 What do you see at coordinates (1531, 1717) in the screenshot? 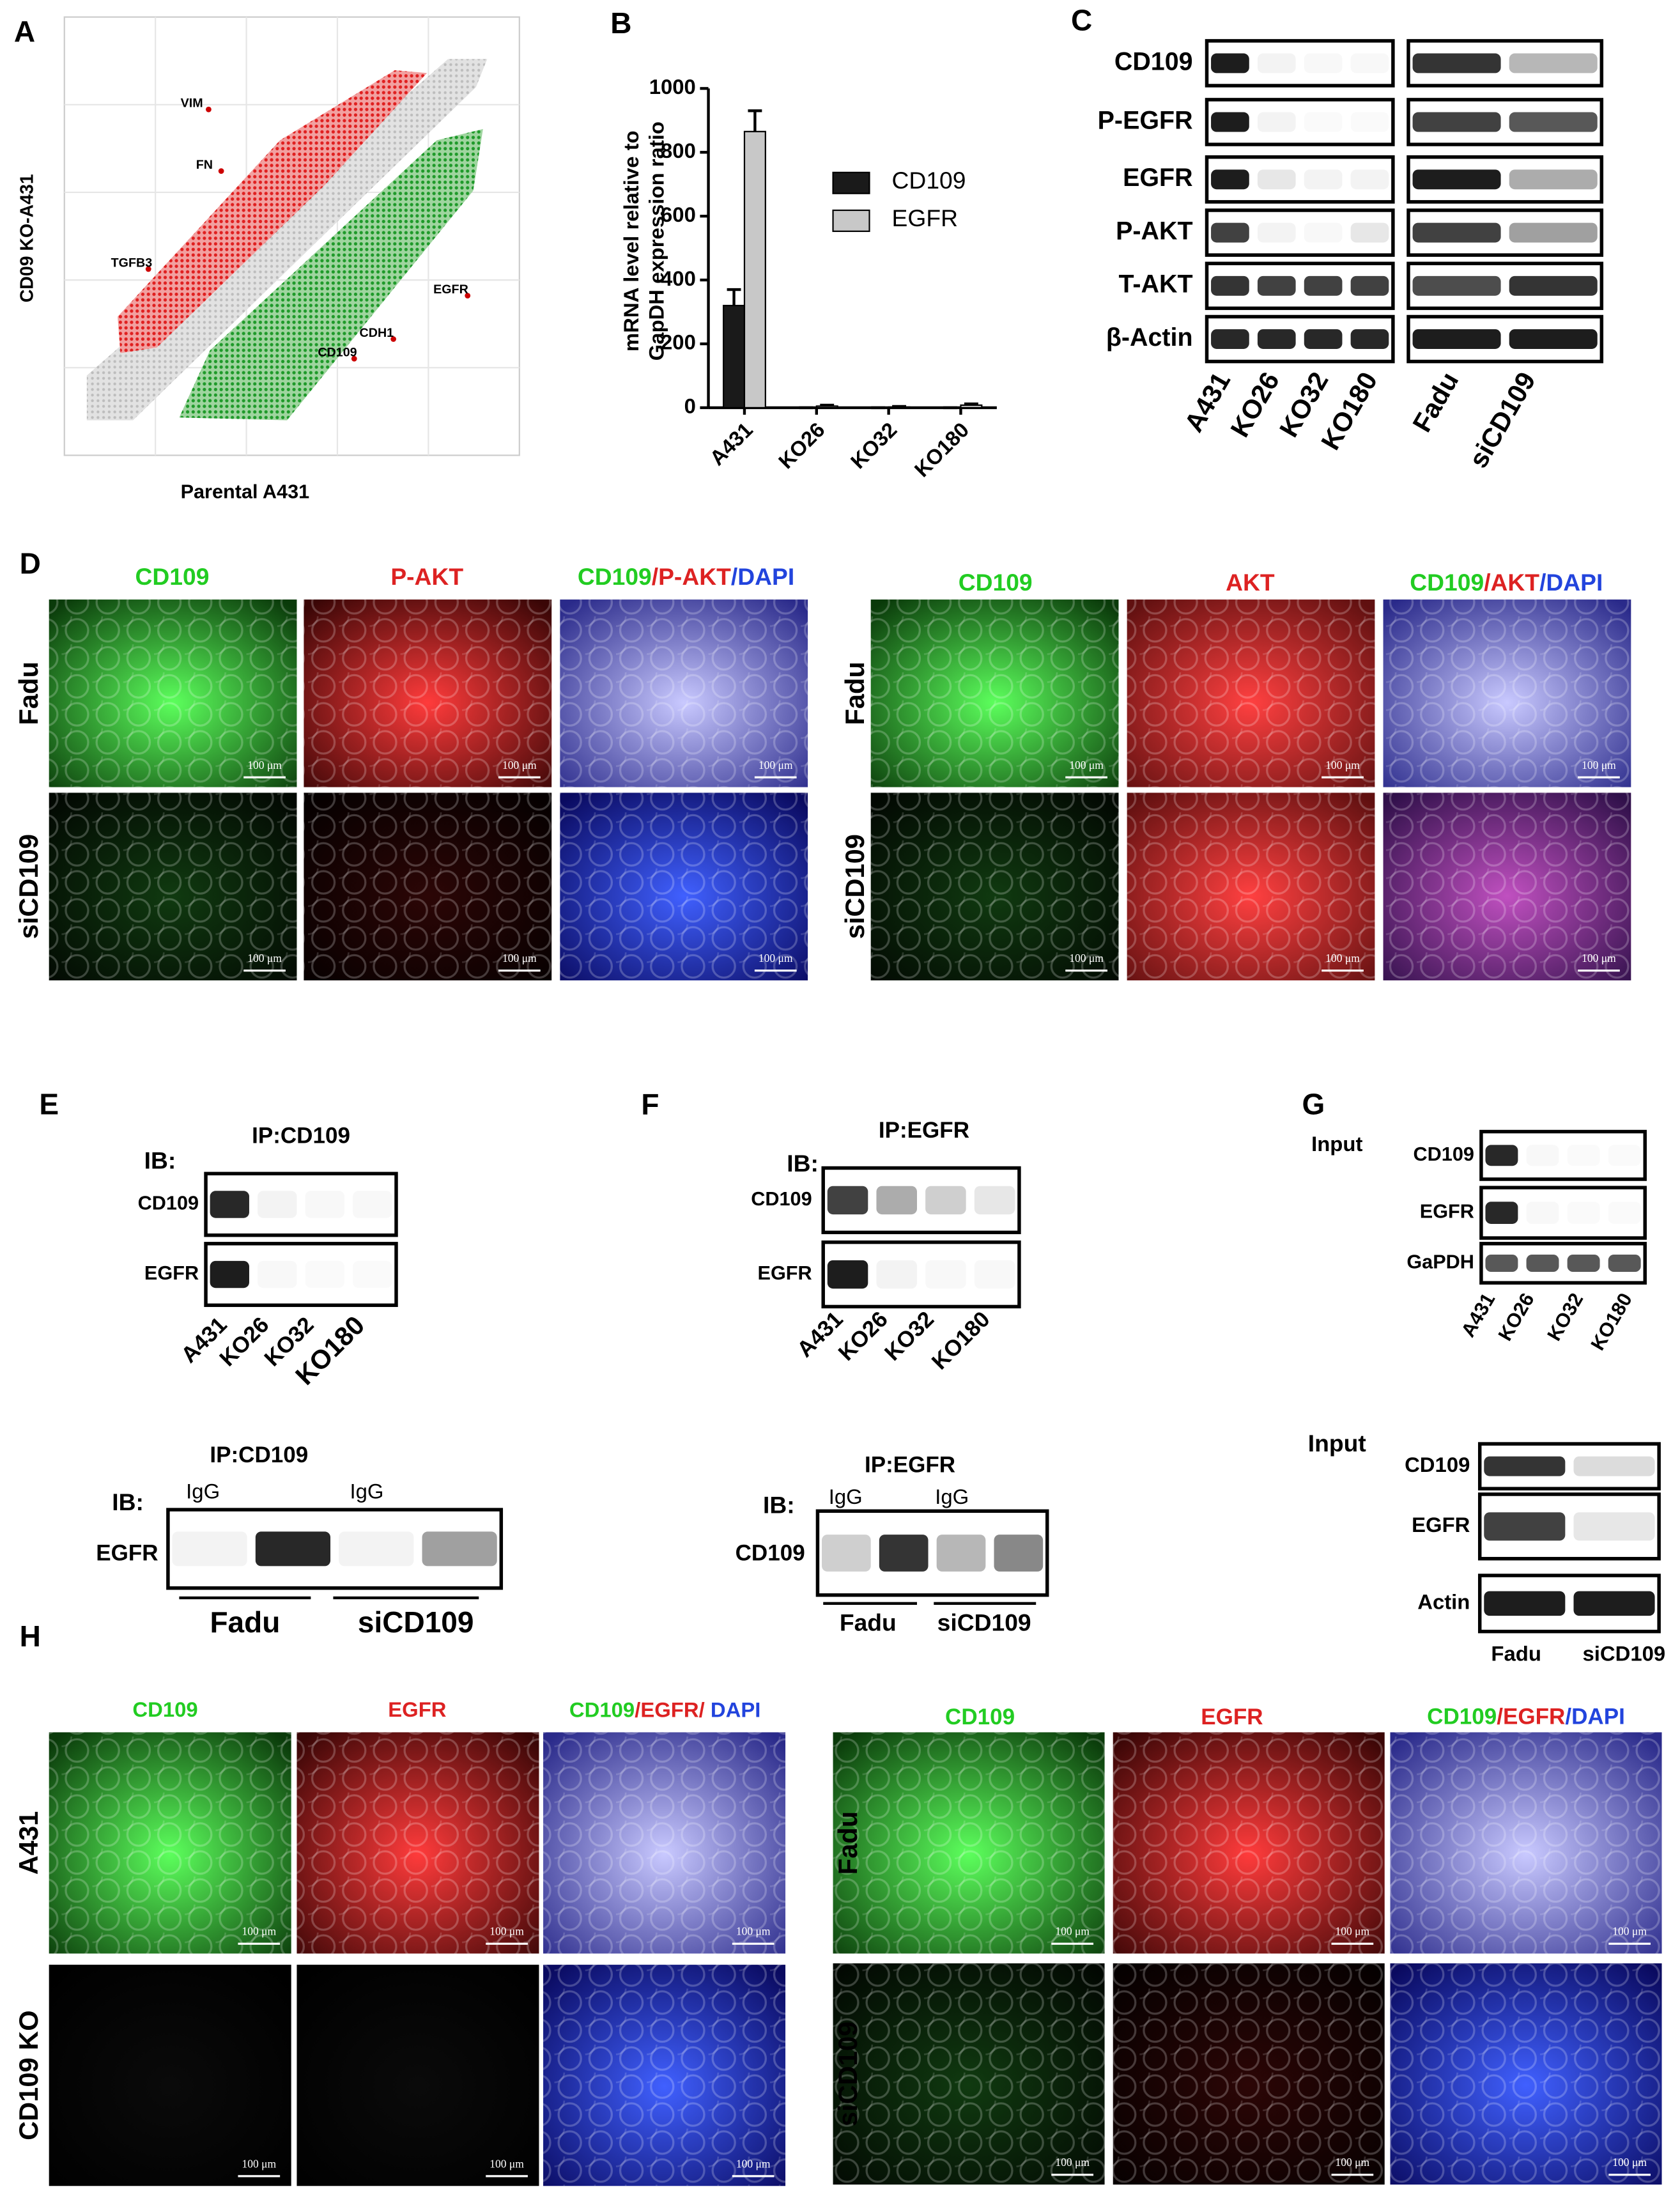
I see `merged-part: /EGFR` at bounding box center [1531, 1717].